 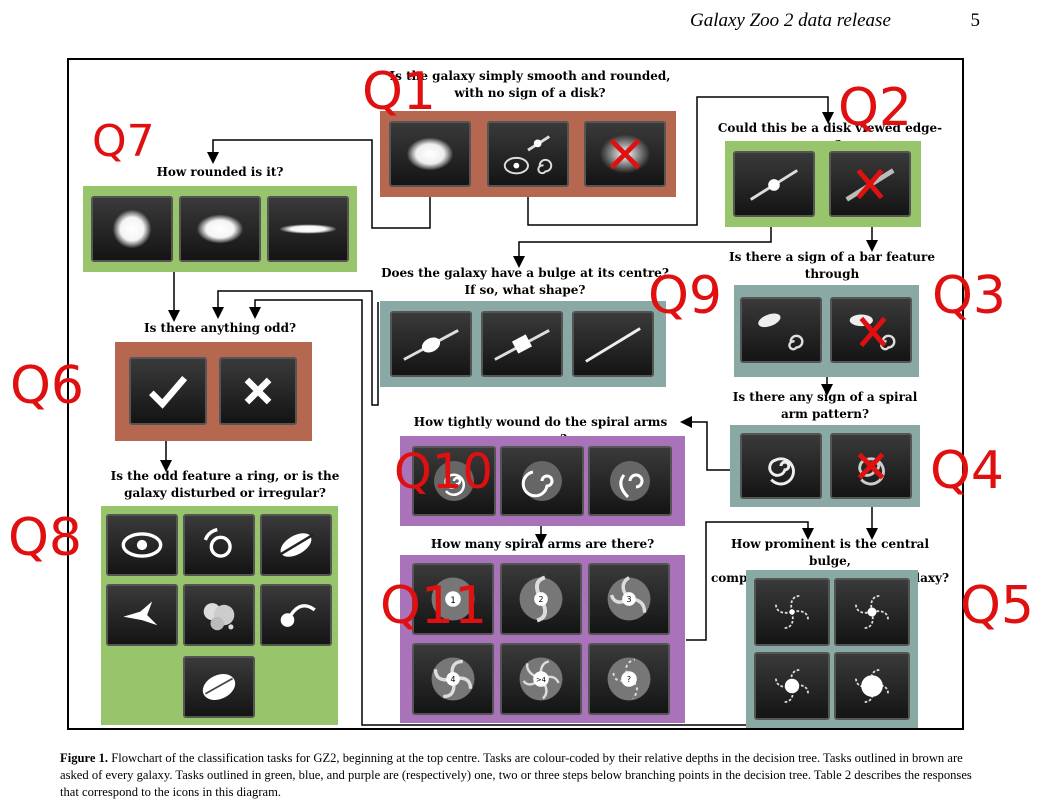 I want to click on disturbed-icon, so click(x=140, y=613).